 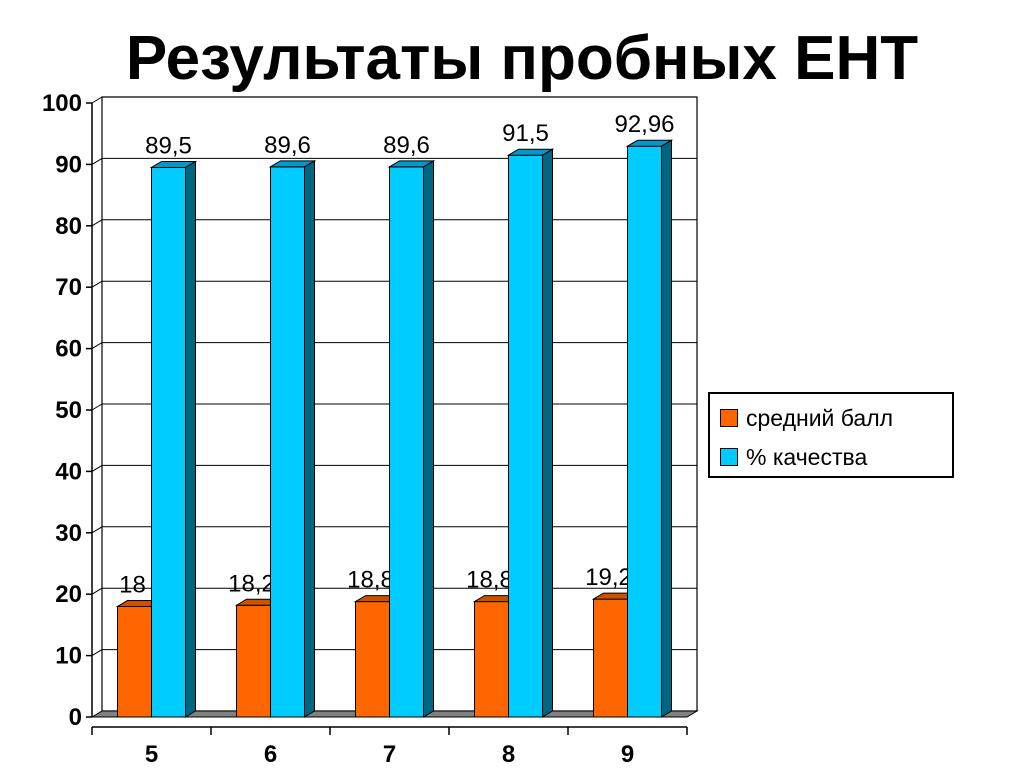 What do you see at coordinates (75, 717) in the screenshot?
I see `y-tick-label: 0` at bounding box center [75, 717].